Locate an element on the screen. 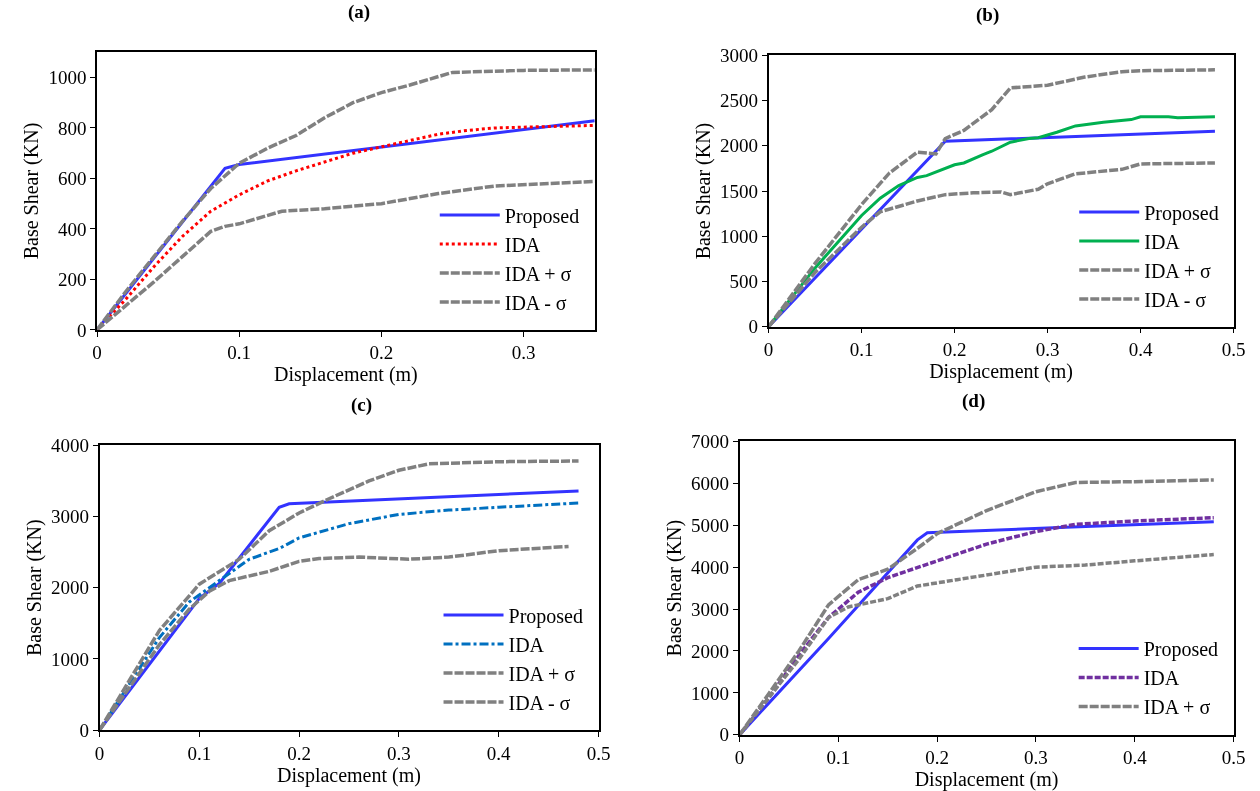 The width and height of the screenshot is (1260, 791). y-tick-label: 7000 is located at coordinates (710, 442).